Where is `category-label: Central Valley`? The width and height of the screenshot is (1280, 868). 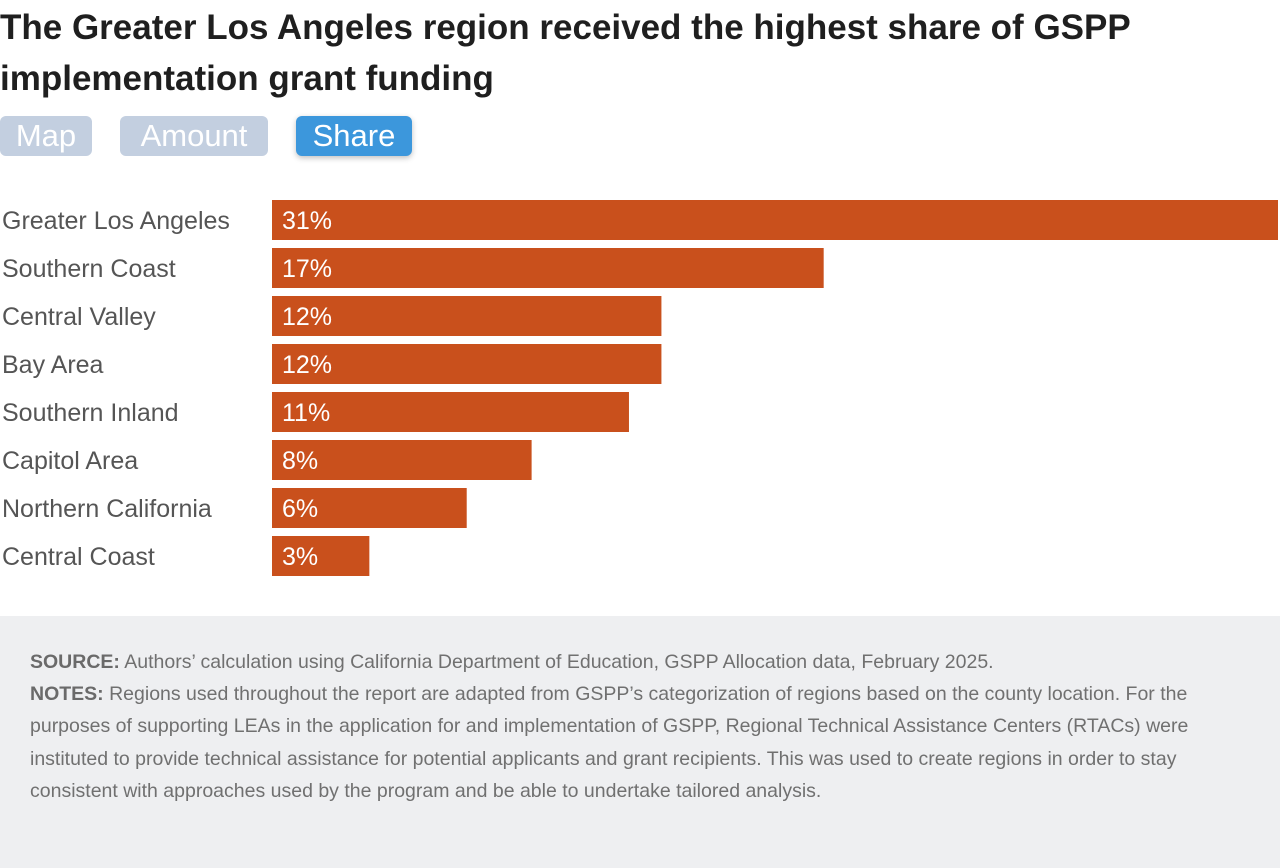
category-label: Central Valley is located at coordinates (79, 317).